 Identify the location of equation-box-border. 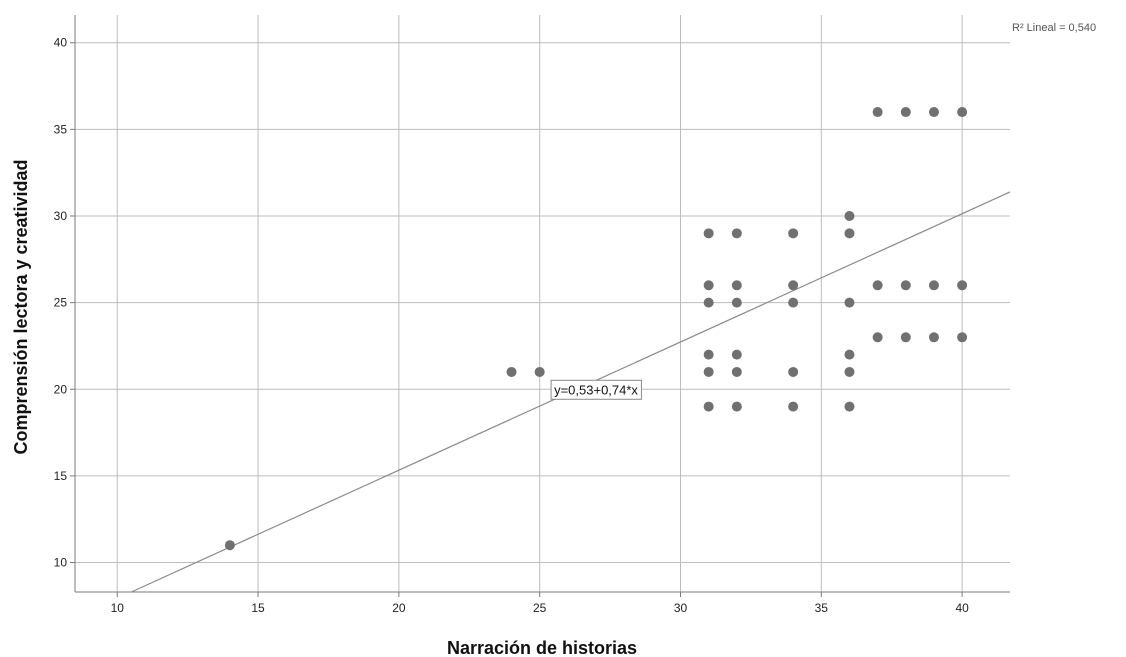
(596, 389).